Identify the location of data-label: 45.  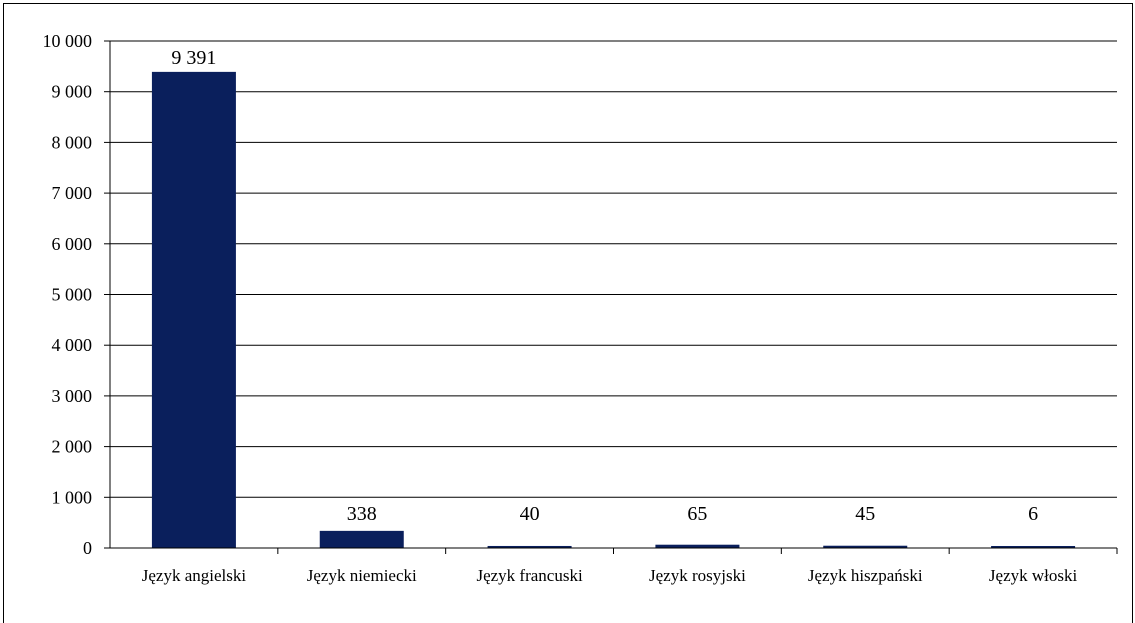
(865, 514).